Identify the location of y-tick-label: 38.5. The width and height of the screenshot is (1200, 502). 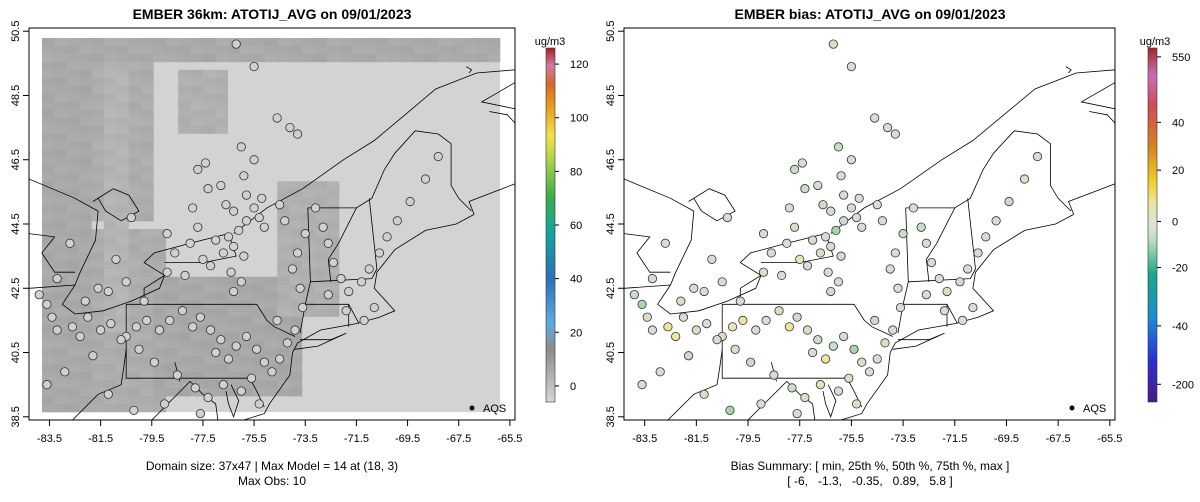
(16, 416).